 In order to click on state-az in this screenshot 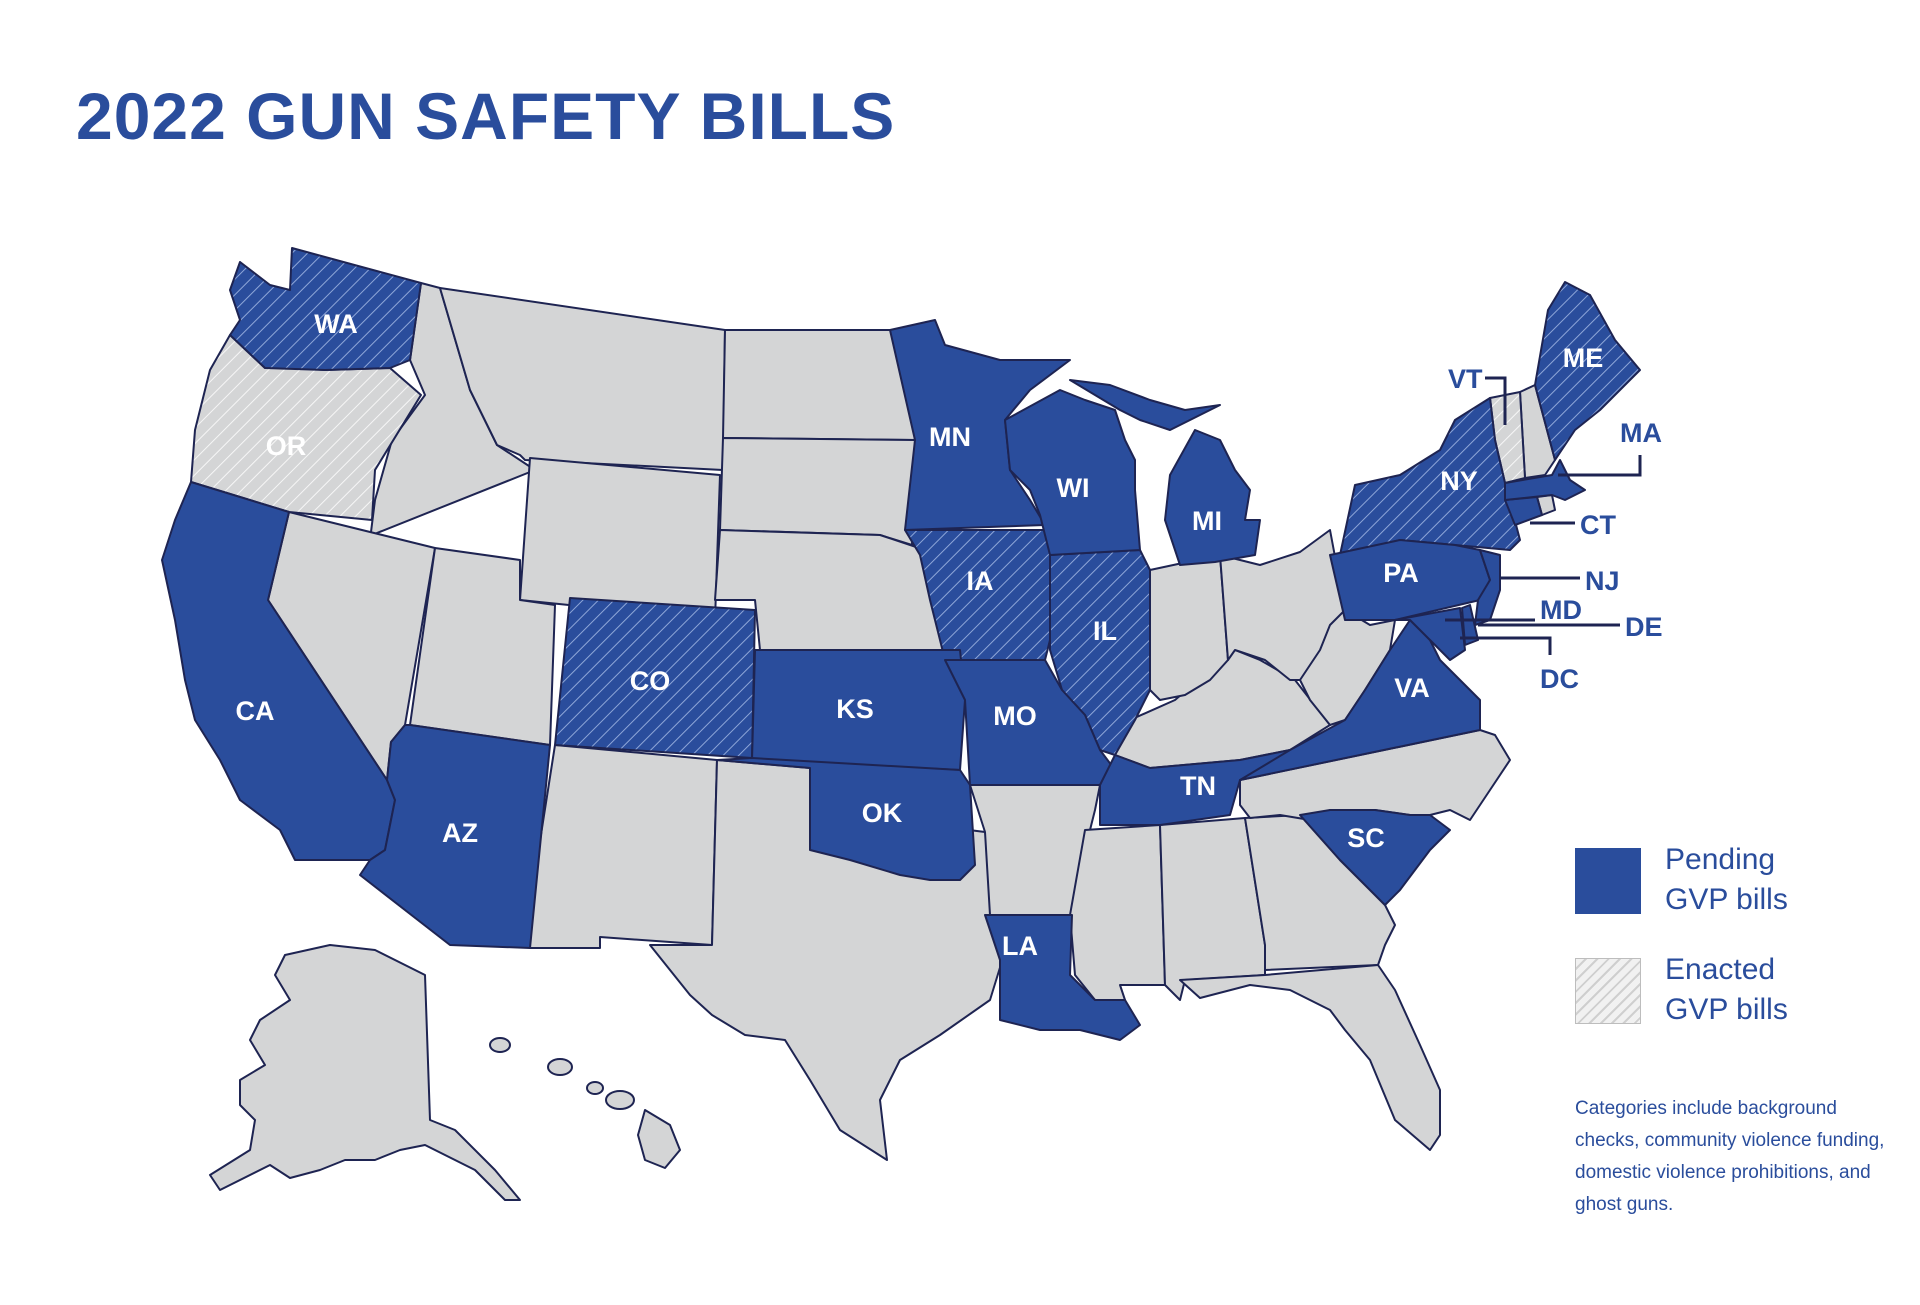, I will do `click(455, 836)`.